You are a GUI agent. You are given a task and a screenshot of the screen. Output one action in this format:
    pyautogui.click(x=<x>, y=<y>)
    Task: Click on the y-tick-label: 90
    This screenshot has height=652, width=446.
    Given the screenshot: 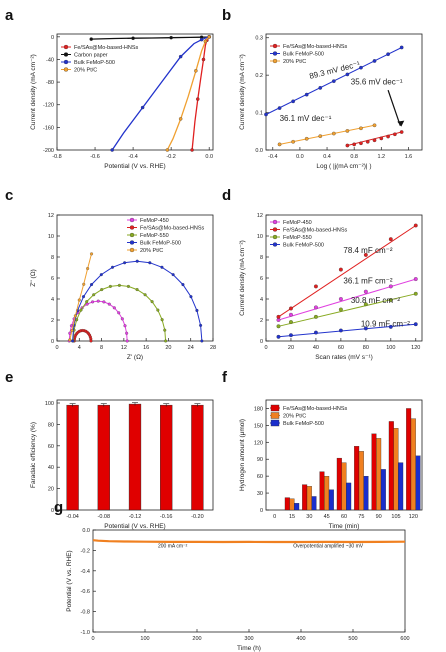 What is the action you would take?
    pyautogui.click(x=260, y=460)
    